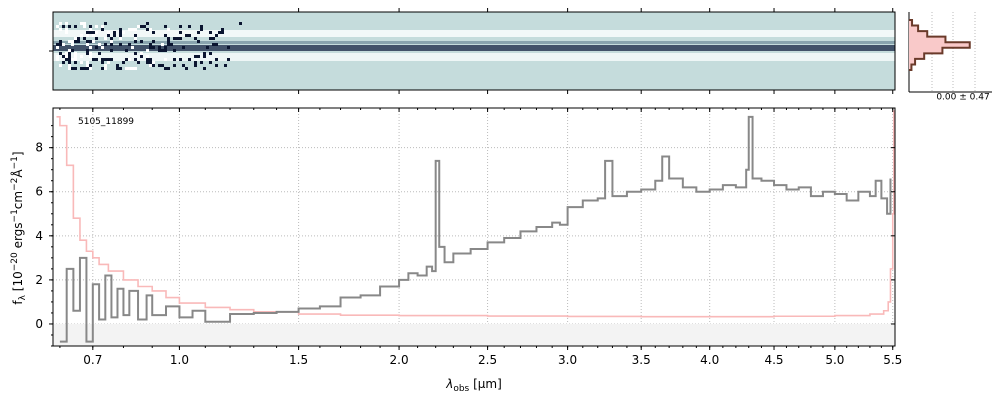 The image size is (1000, 400). I want to click on y-tick-label: 6, so click(39, 192).